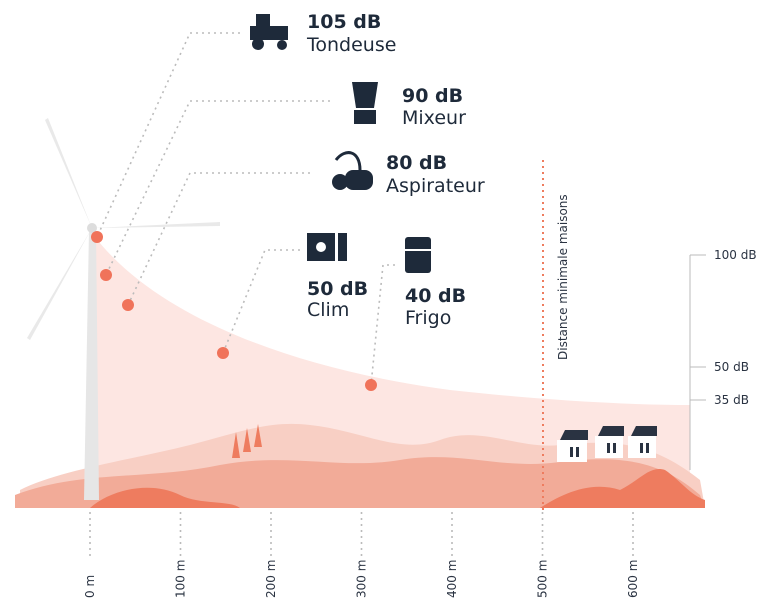 The width and height of the screenshot is (762, 601). Describe the element at coordinates (362, 579) in the screenshot. I see `distance-label: 300 m` at that location.